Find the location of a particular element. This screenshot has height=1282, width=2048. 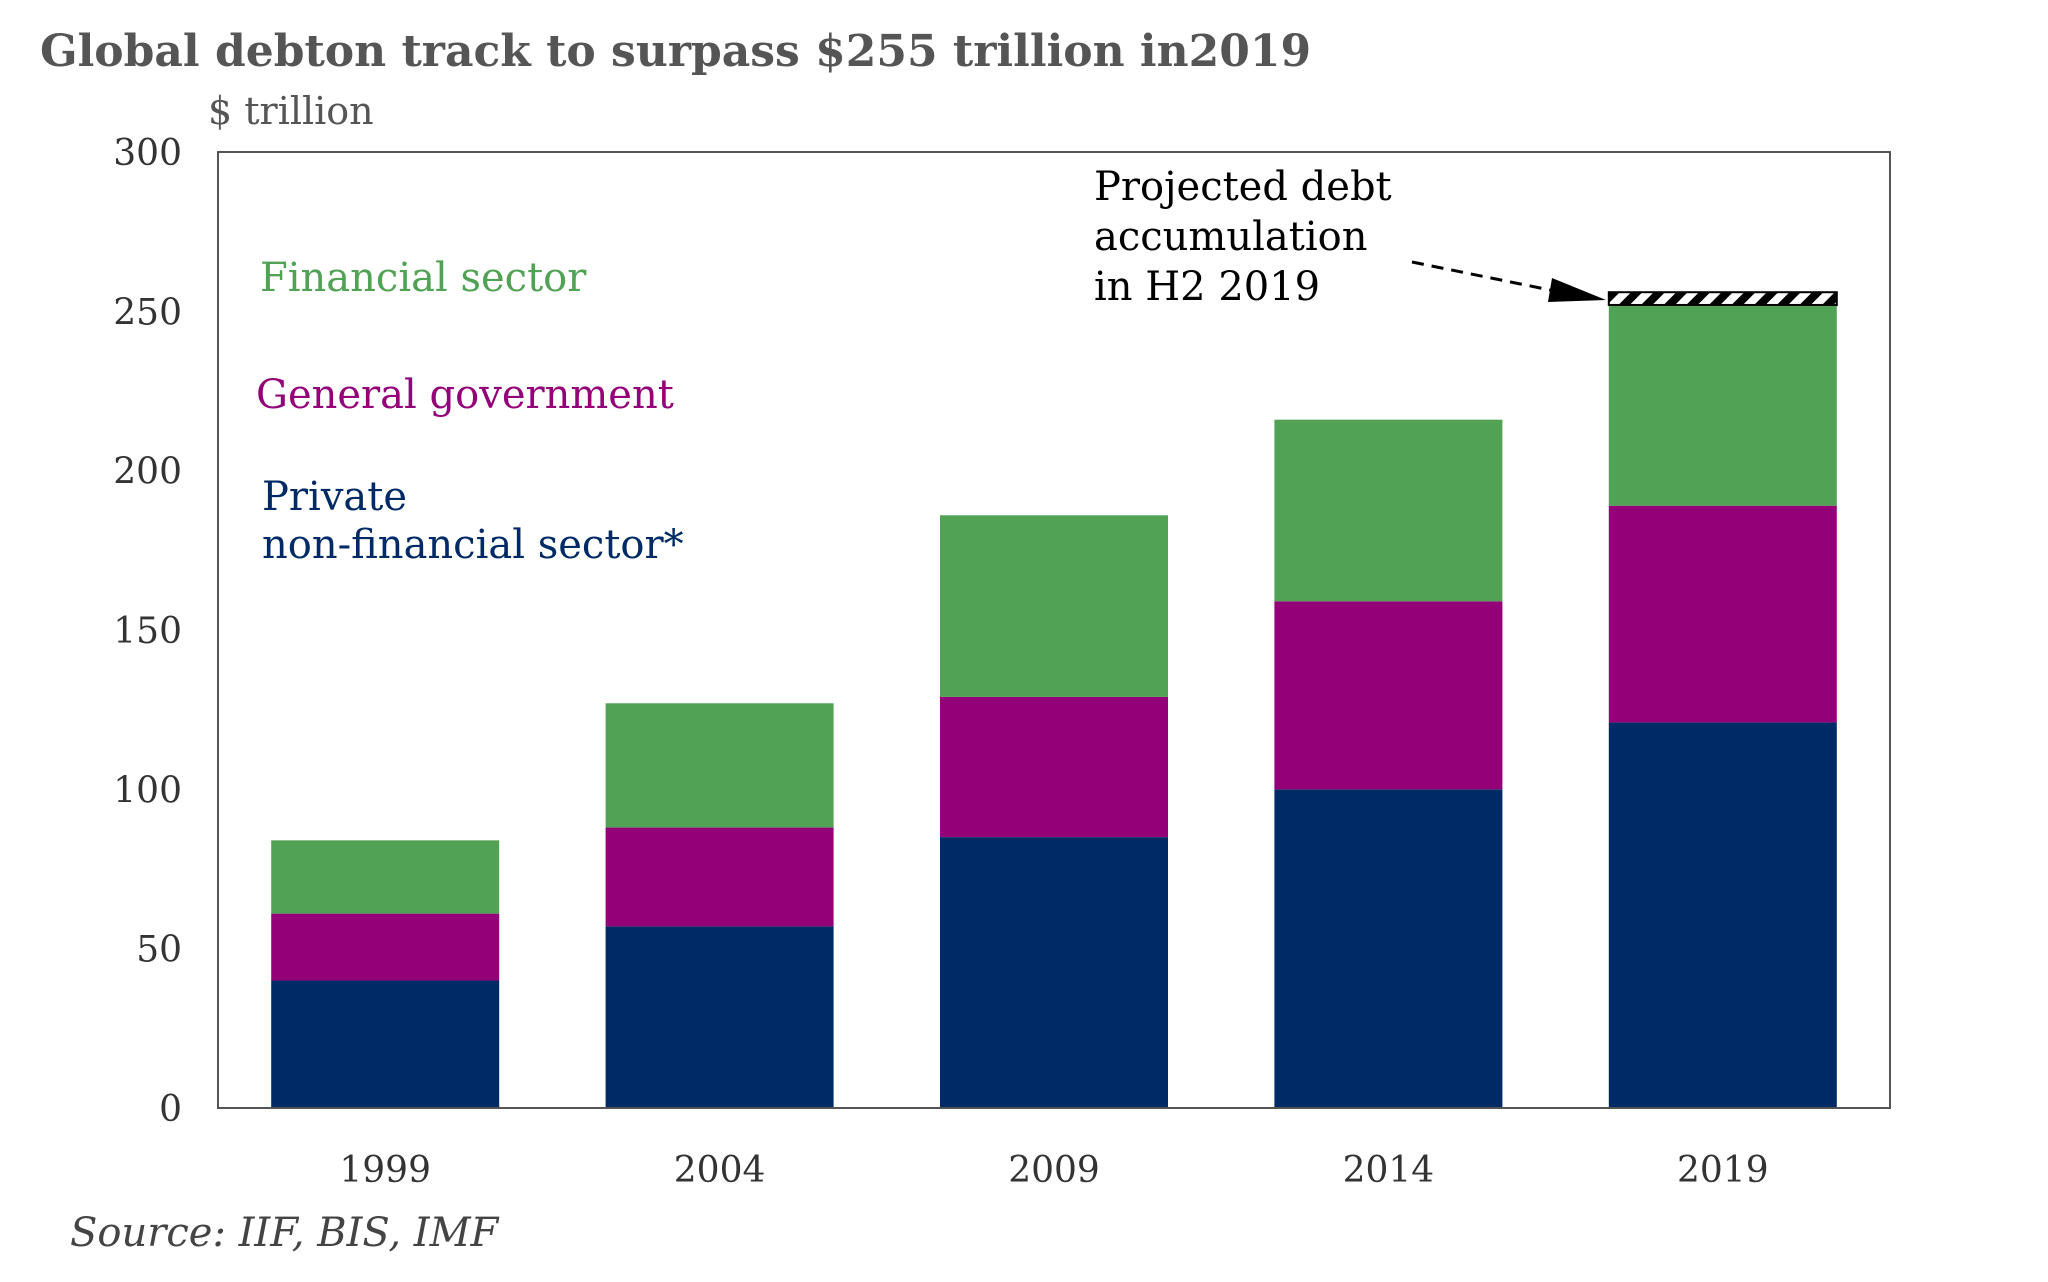

bar-segment-government-2004 is located at coordinates (719, 877).